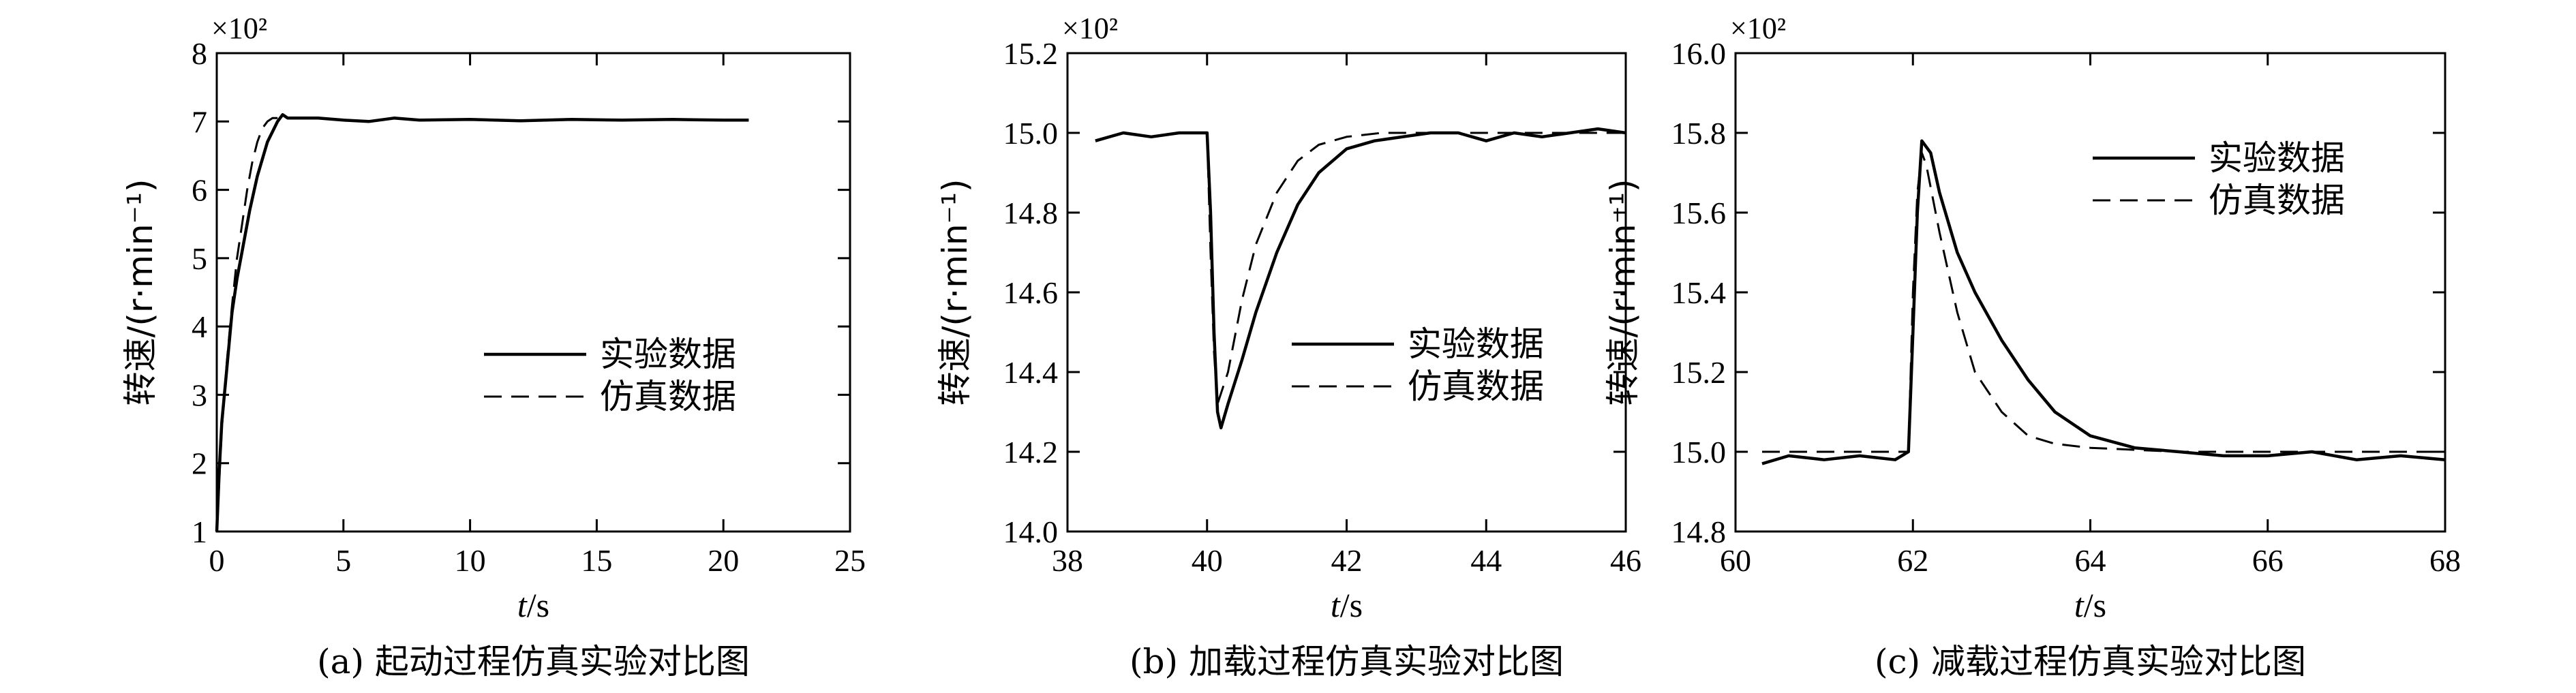 Image resolution: width=2576 pixels, height=693 pixels. What do you see at coordinates (343, 560) in the screenshot?
I see `x-tick-label: 5` at bounding box center [343, 560].